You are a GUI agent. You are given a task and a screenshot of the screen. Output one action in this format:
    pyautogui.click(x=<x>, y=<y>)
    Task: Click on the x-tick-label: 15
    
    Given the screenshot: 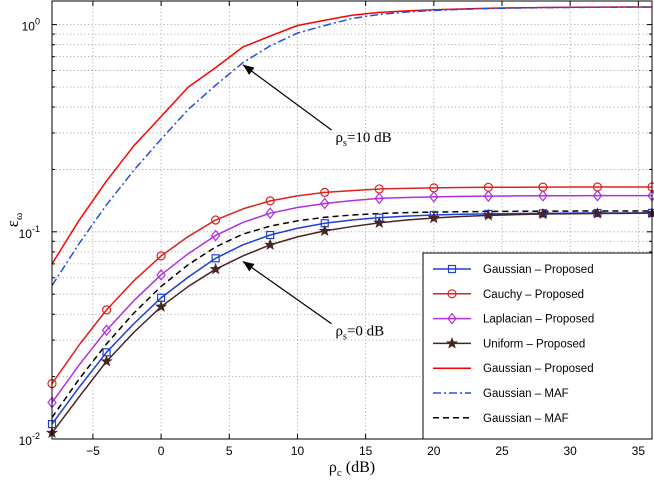 What is the action you would take?
    pyautogui.click(x=366, y=451)
    